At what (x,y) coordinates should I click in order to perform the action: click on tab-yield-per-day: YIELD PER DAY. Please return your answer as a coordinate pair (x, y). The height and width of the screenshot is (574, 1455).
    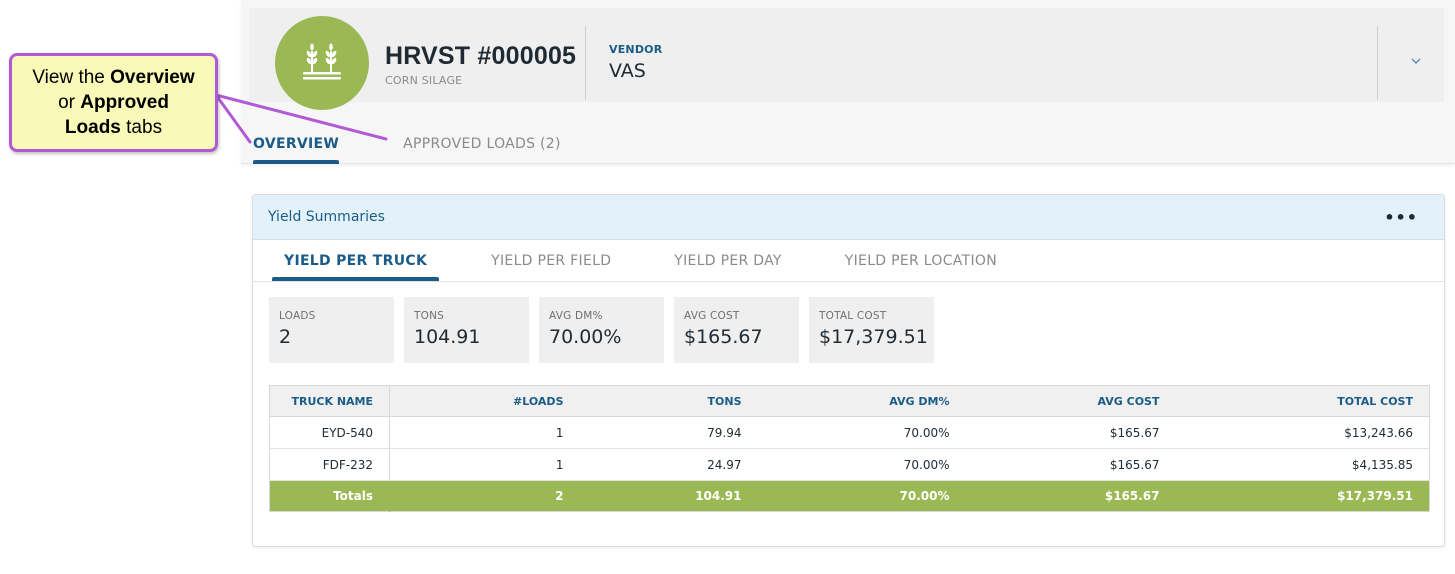
    Looking at the image, I should click on (728, 261).